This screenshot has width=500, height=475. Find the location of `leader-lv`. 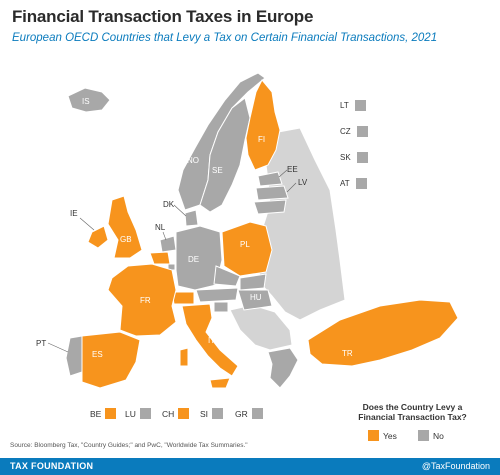

leader-lv is located at coordinates (291, 187).